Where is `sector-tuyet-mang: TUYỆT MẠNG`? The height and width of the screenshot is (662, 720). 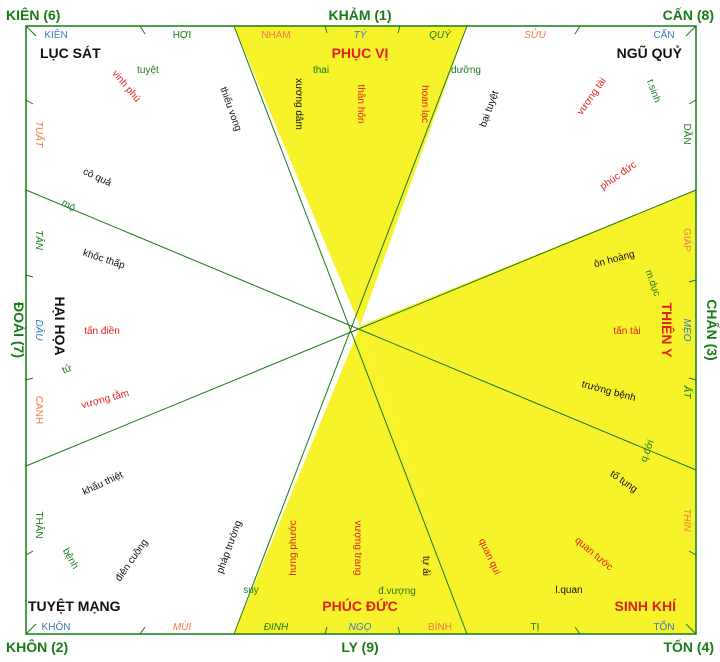
sector-tuyet-mang: TUYỆT MẠNG is located at coordinates (74, 605).